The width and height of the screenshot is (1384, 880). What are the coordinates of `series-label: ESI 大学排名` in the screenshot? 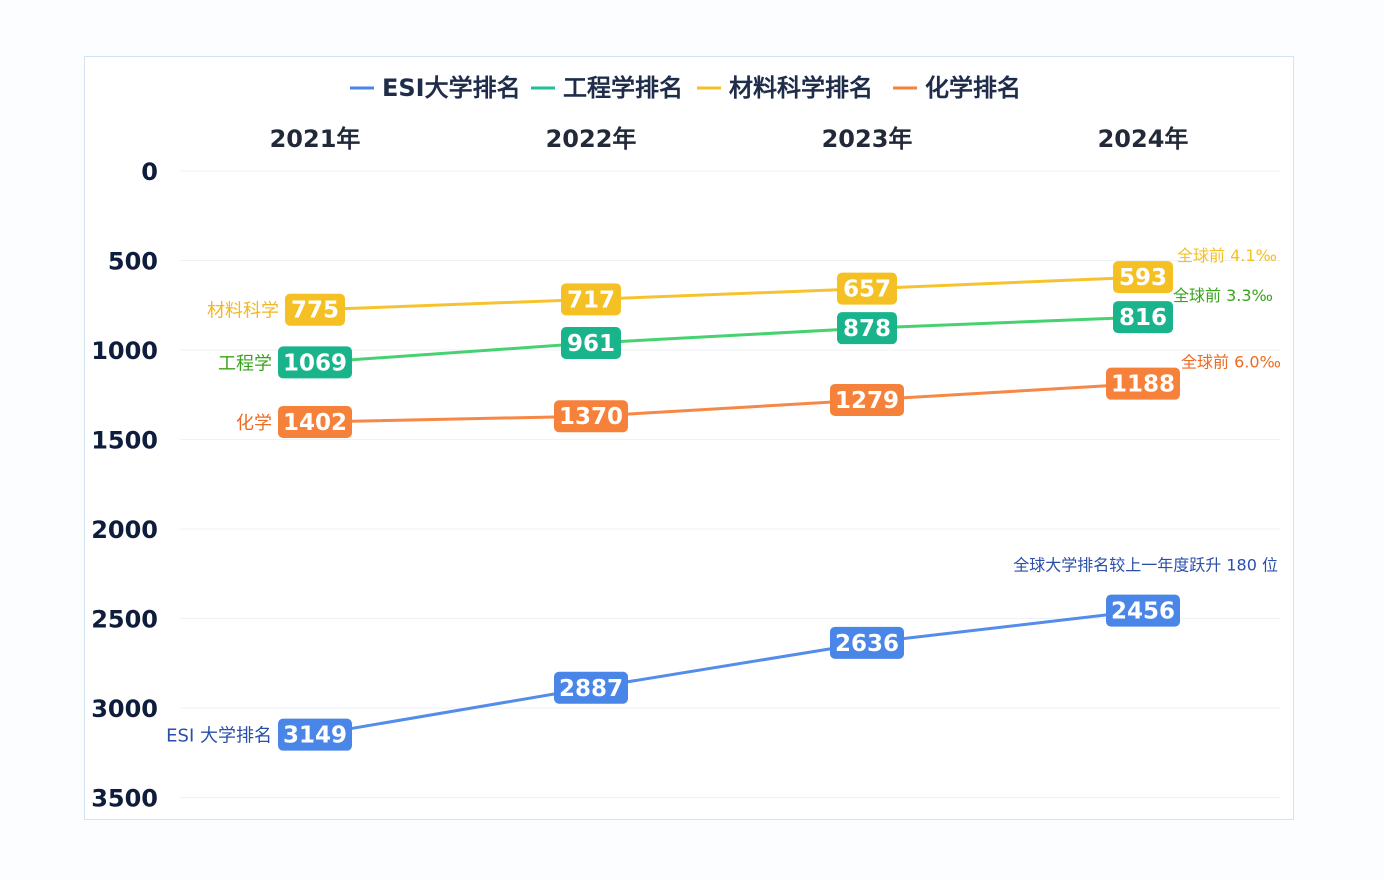 It's located at (219, 736).